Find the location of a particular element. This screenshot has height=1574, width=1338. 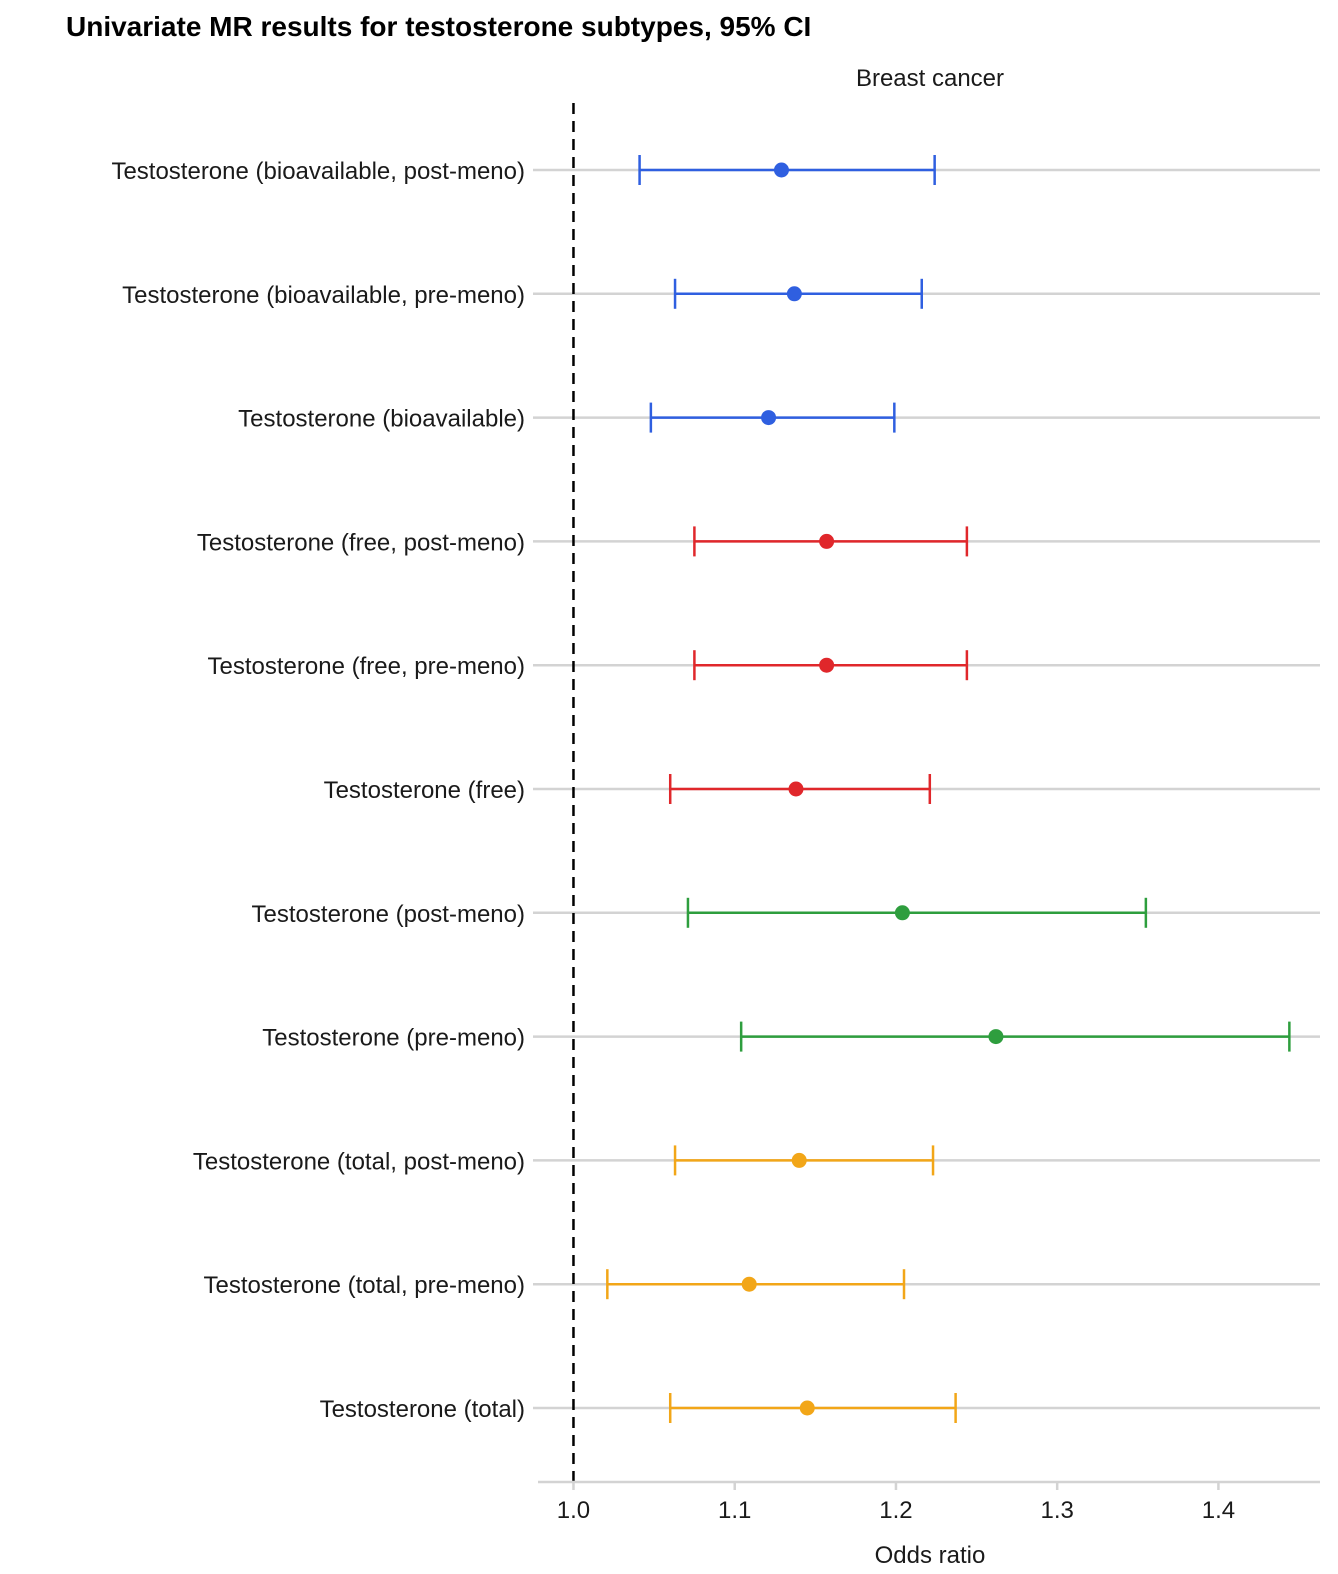

x-tick-label: 1.2 is located at coordinates (895, 1510).